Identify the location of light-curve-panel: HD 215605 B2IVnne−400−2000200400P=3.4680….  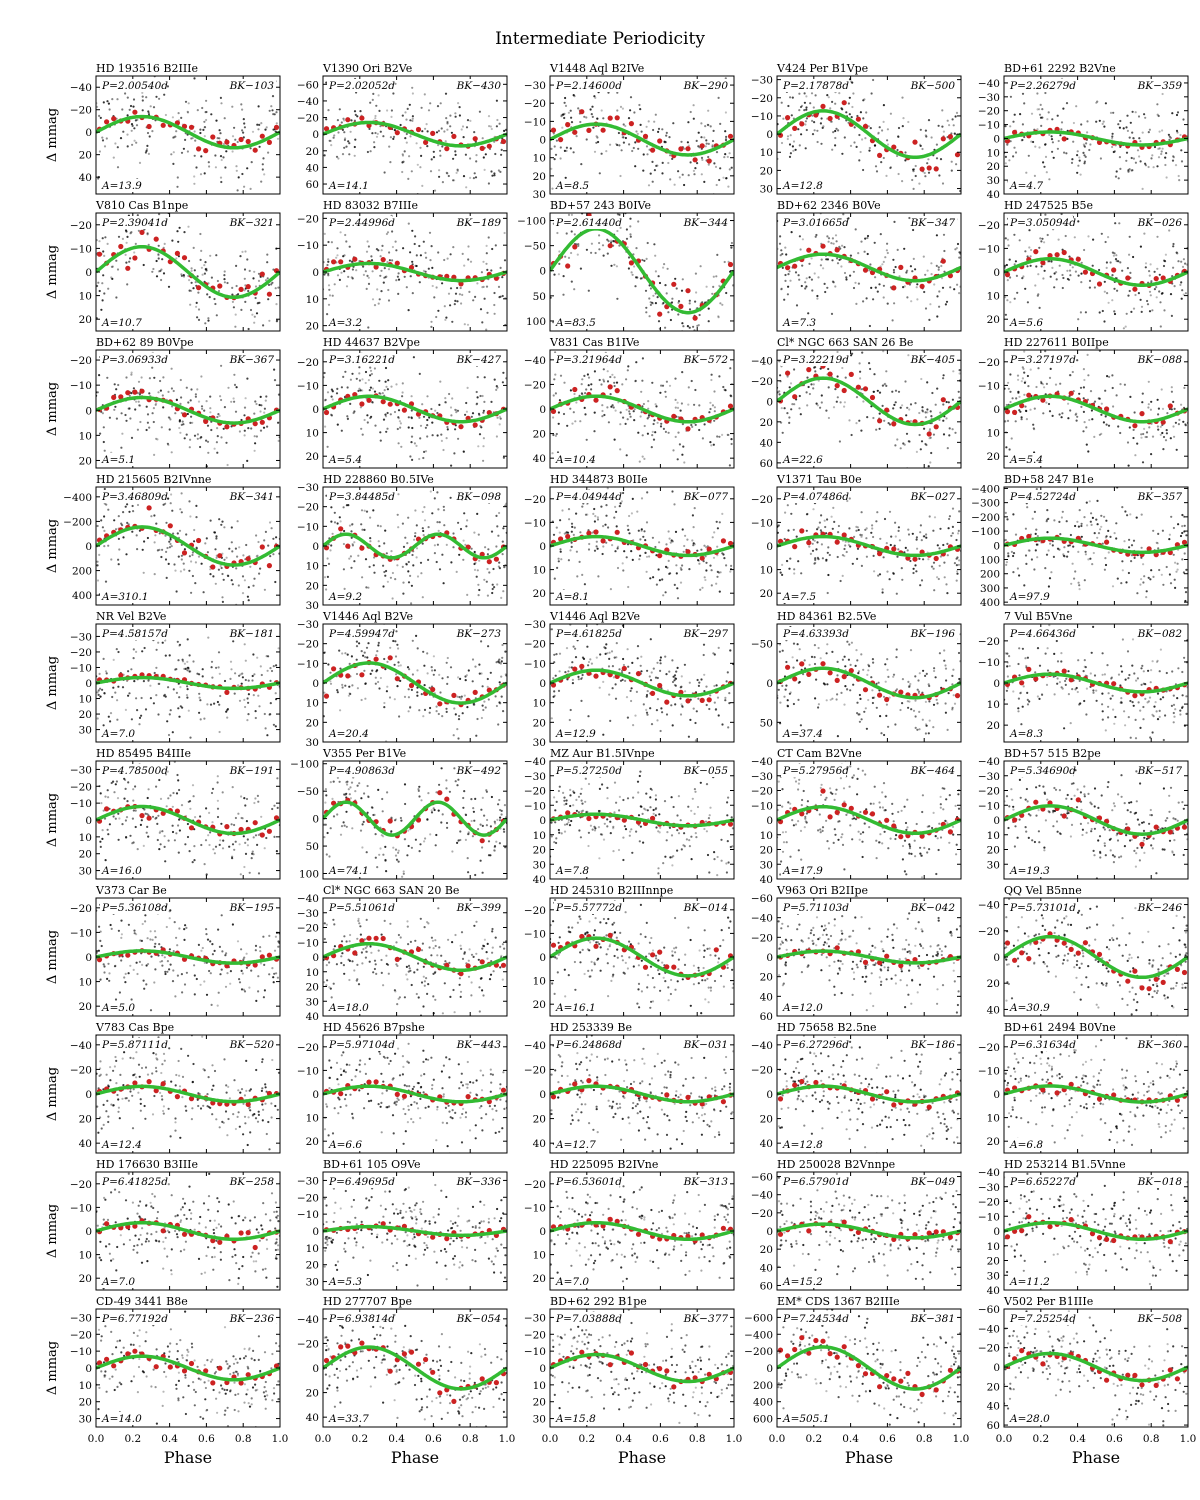
(163, 539).